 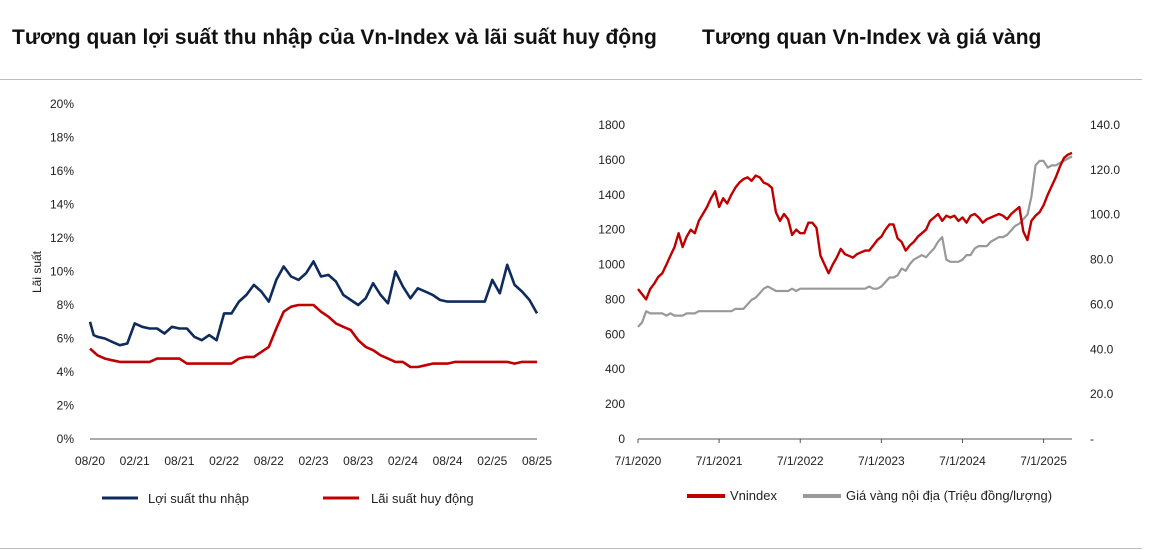 I want to click on left-y-tick-label: 600, so click(x=615, y=334).